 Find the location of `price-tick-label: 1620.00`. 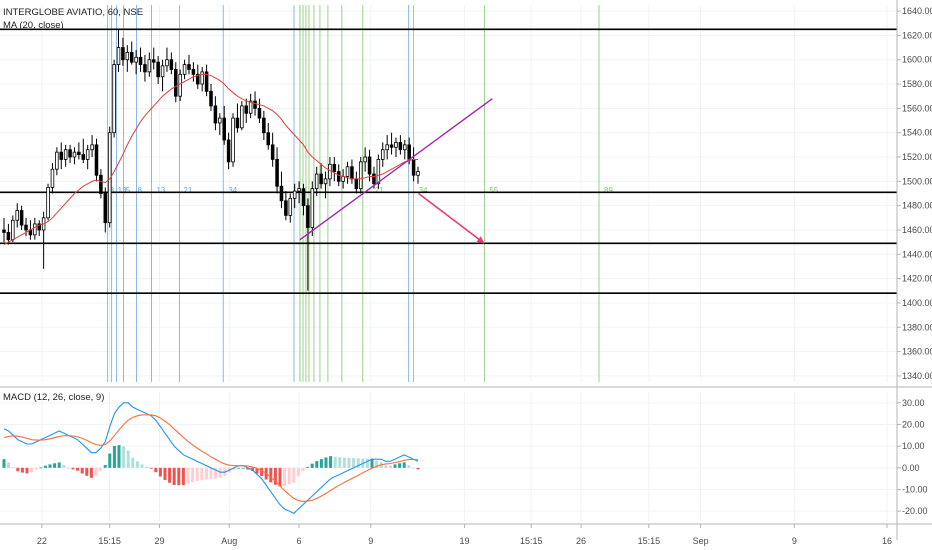

price-tick-label: 1620.00 is located at coordinates (917, 35).